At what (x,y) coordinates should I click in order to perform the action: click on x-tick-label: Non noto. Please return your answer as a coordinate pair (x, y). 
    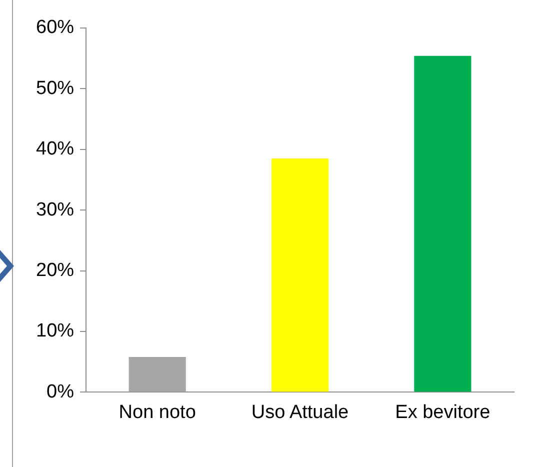
    Looking at the image, I should click on (157, 412).